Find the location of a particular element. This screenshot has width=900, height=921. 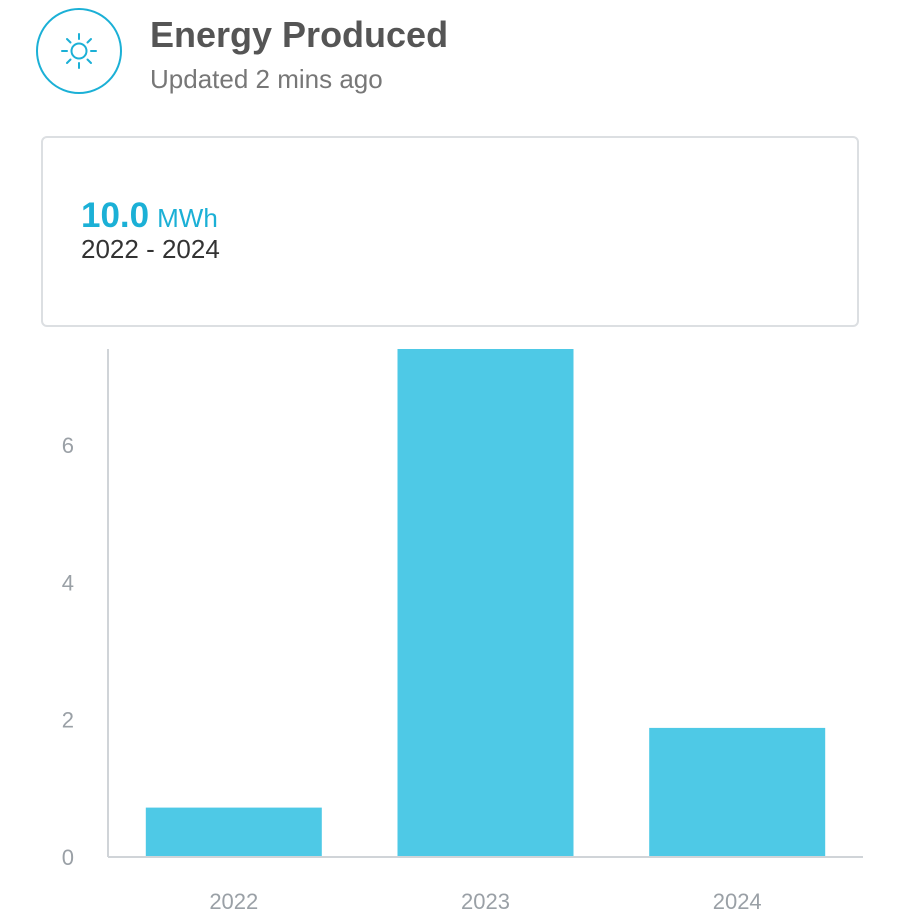

x-tick-label-2023: 2023 is located at coordinates (485, 901).